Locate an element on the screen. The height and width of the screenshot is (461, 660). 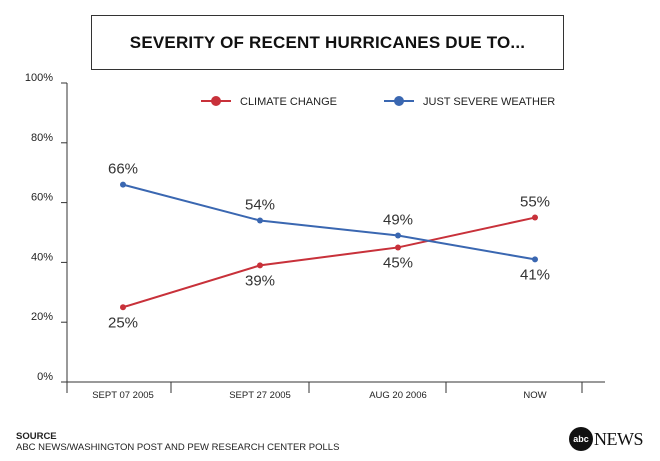
y-tick-label: 40% is located at coordinates (42, 257).